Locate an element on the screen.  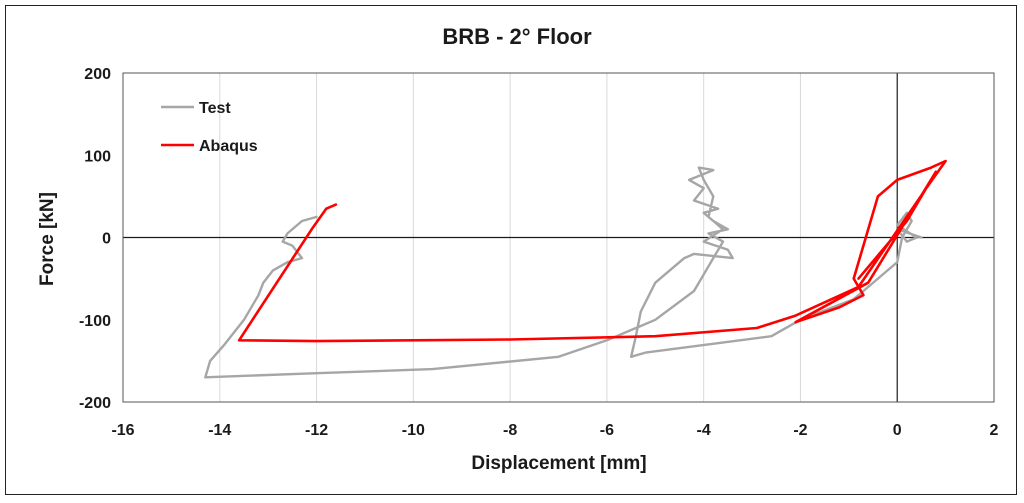
legend-label-abaqus: Abaqus is located at coordinates (228, 146).